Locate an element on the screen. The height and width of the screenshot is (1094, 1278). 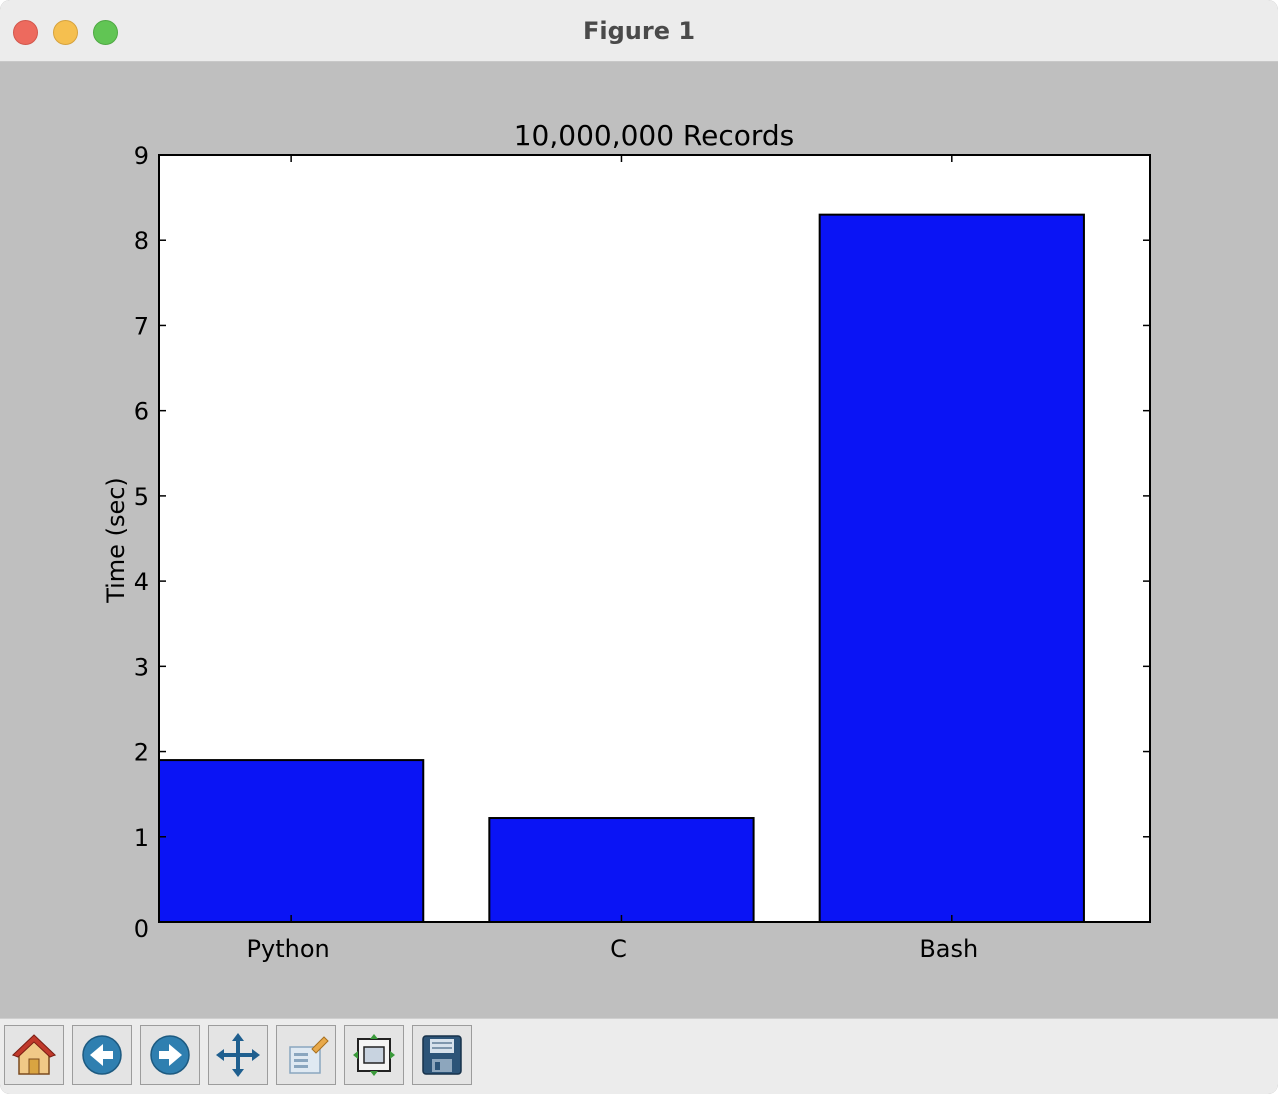
zoom-button is located at coordinates (306, 1055).